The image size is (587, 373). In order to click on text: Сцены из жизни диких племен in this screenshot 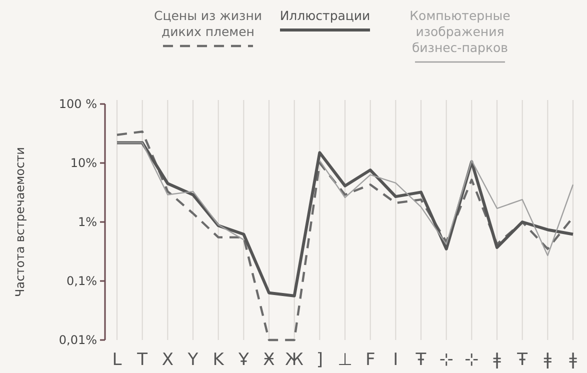, I will do `click(208, 23)`.